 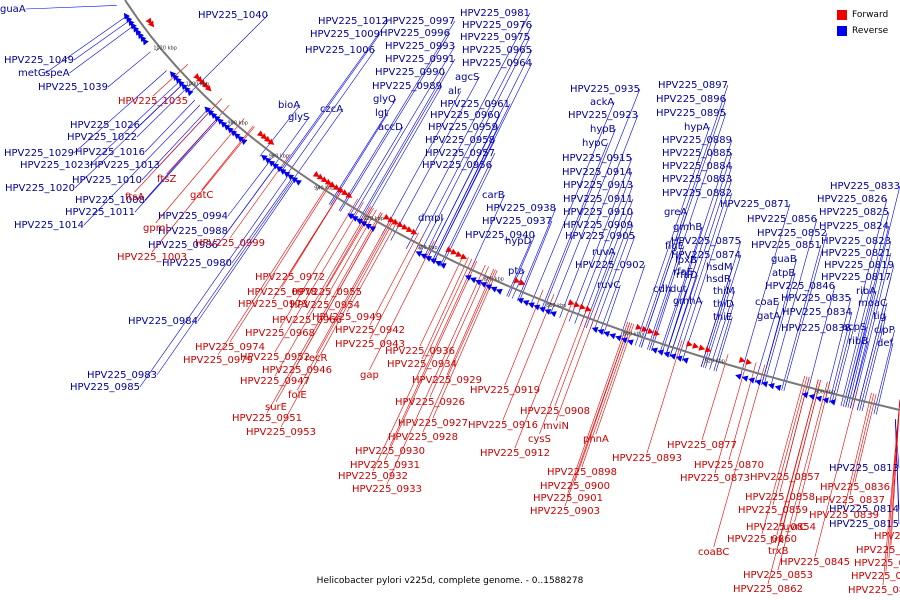 I want to click on scale-tick-label: 840 kbp, so click(x=633, y=335).